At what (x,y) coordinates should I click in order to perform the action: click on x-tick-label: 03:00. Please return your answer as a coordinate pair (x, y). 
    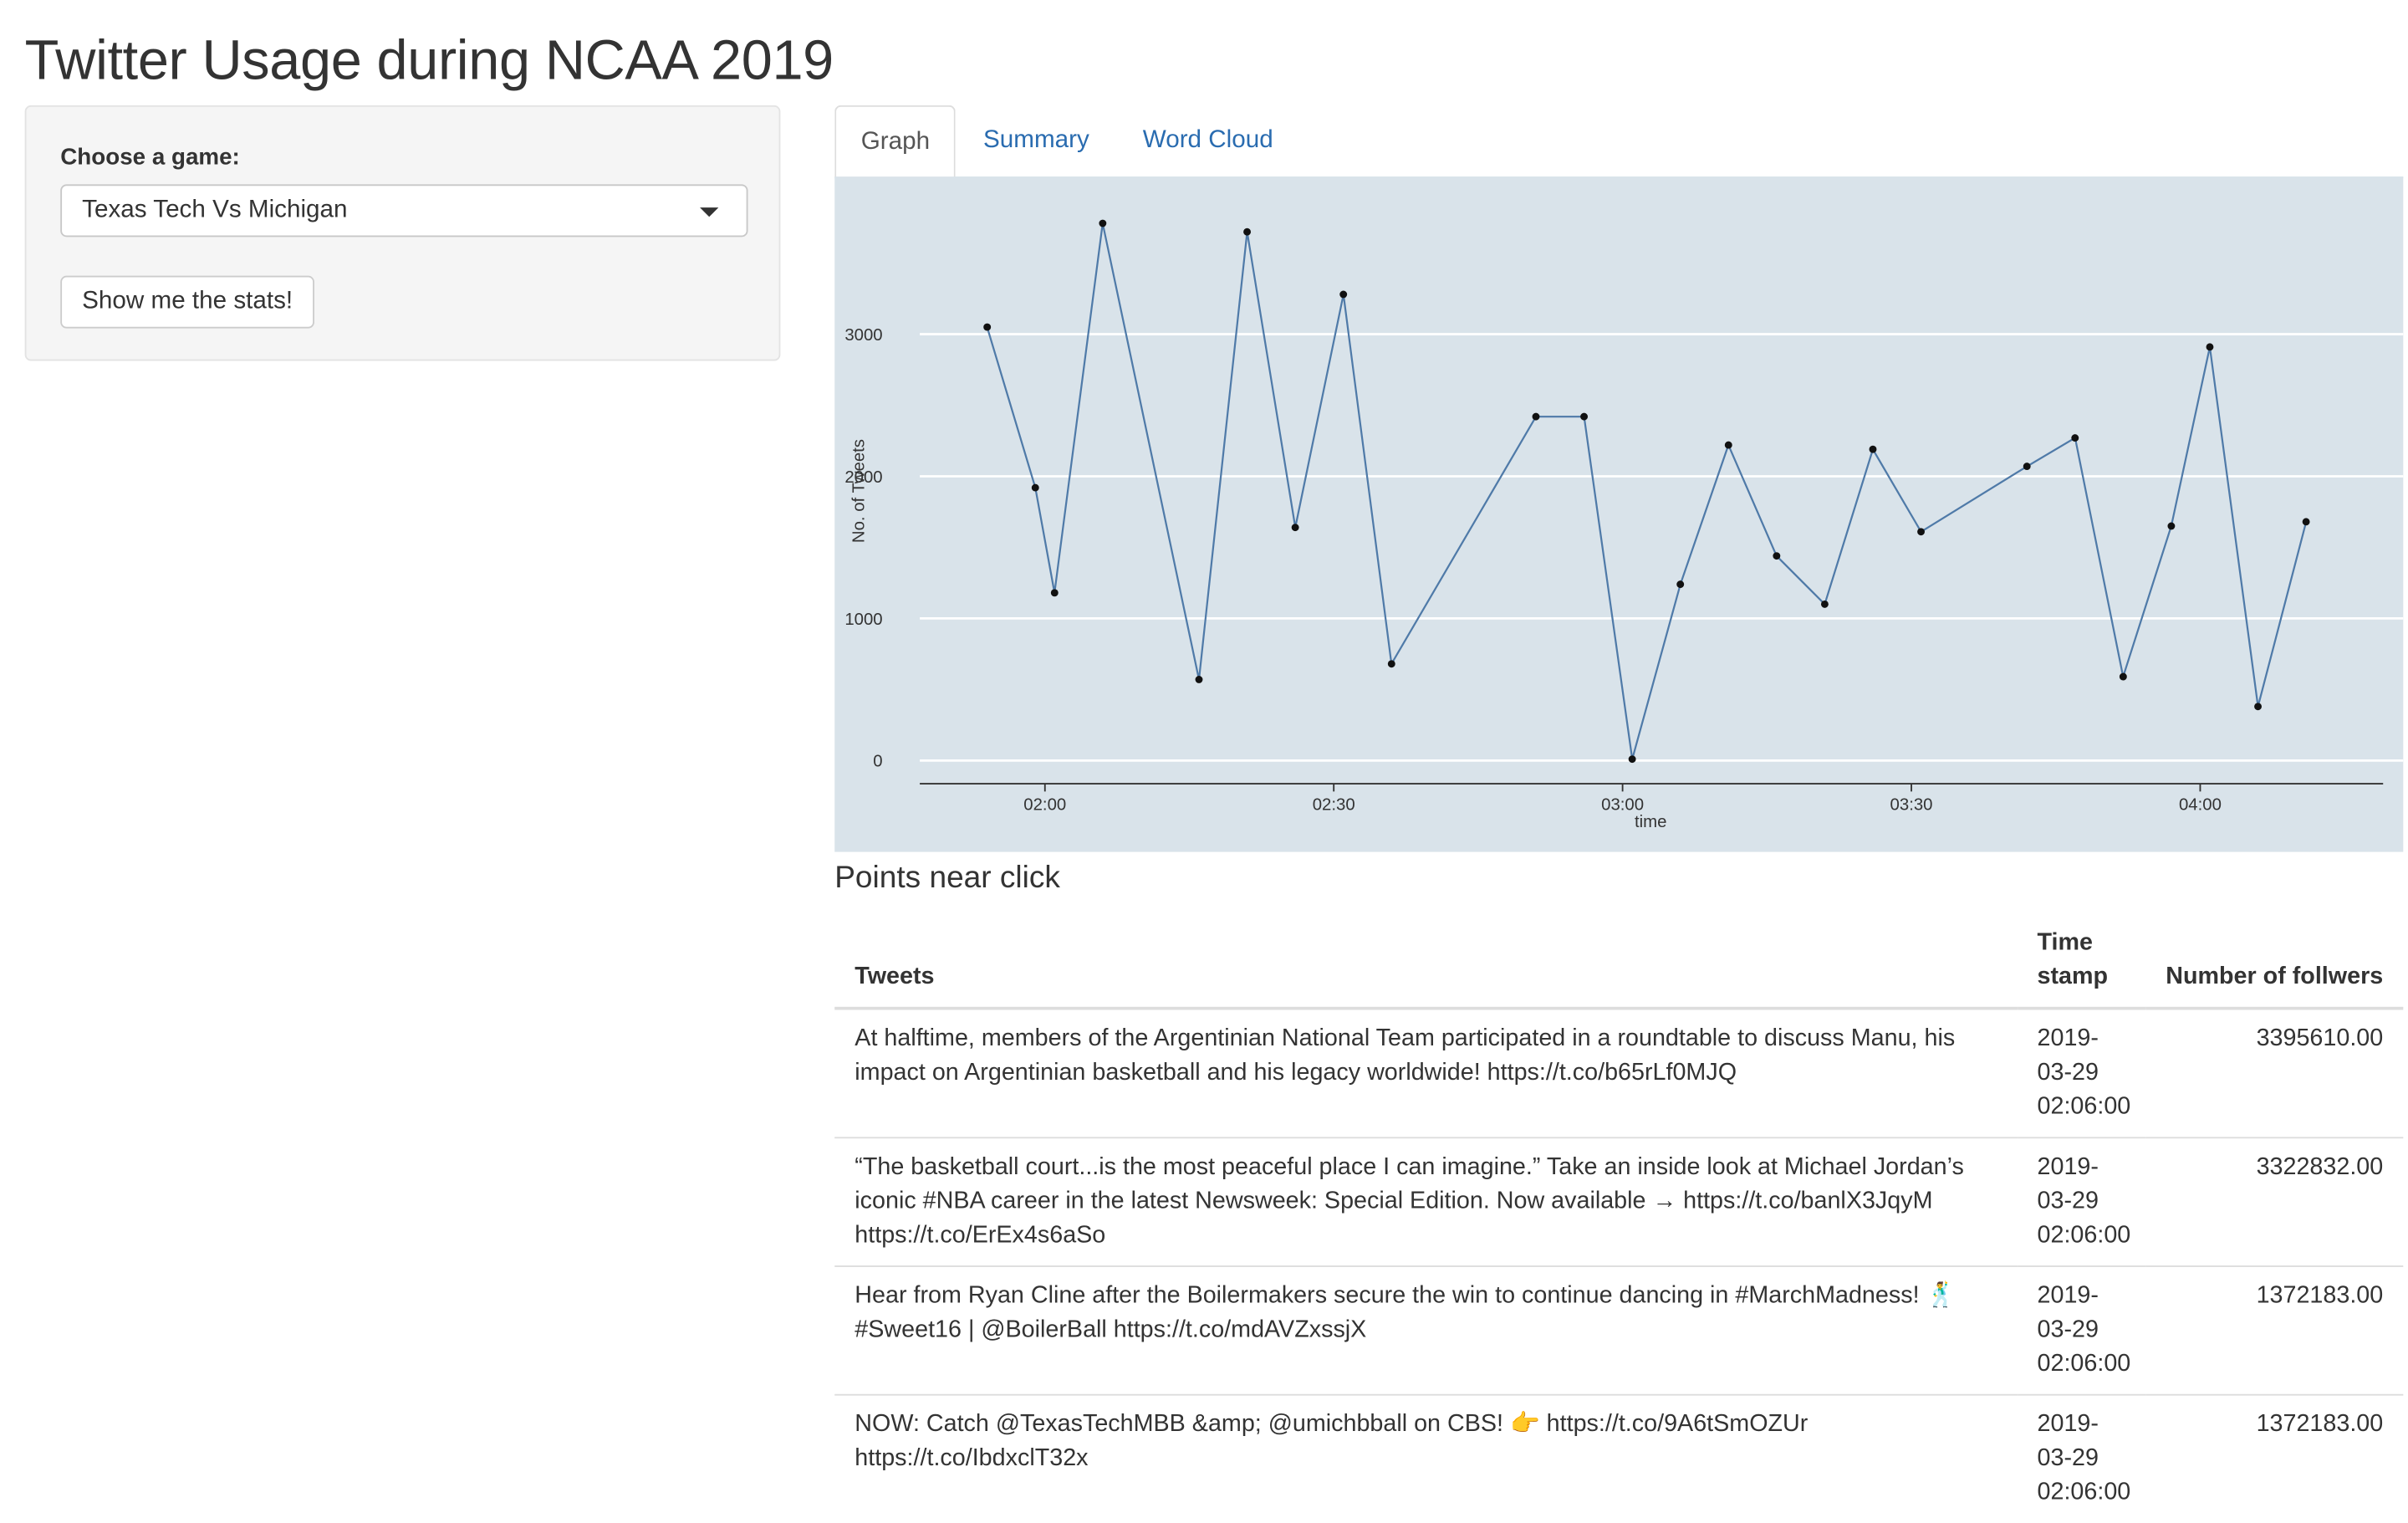
    Looking at the image, I should click on (1623, 805).